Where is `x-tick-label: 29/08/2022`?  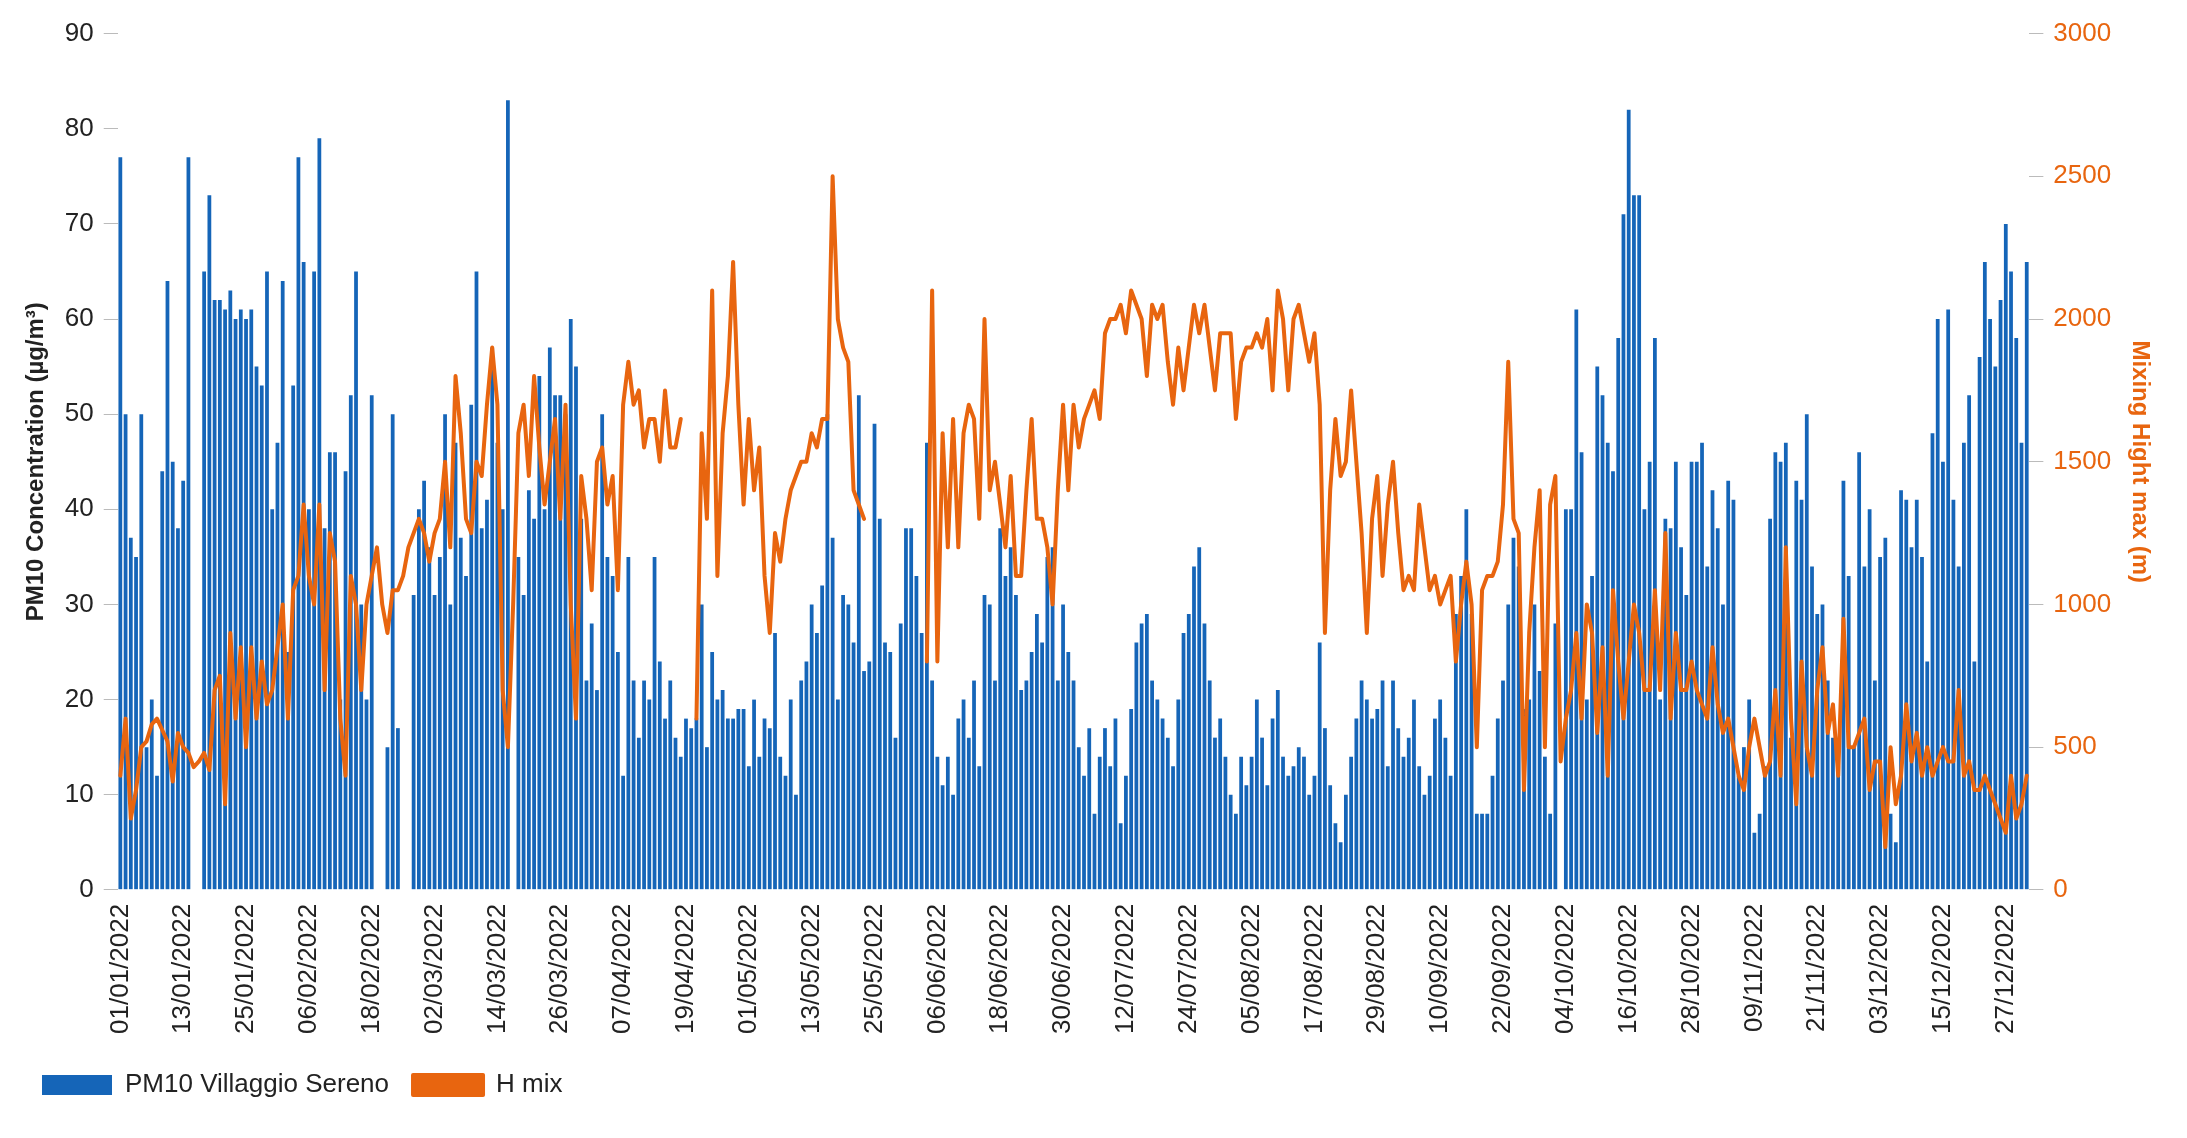
x-tick-label: 29/08/2022 is located at coordinates (1375, 969).